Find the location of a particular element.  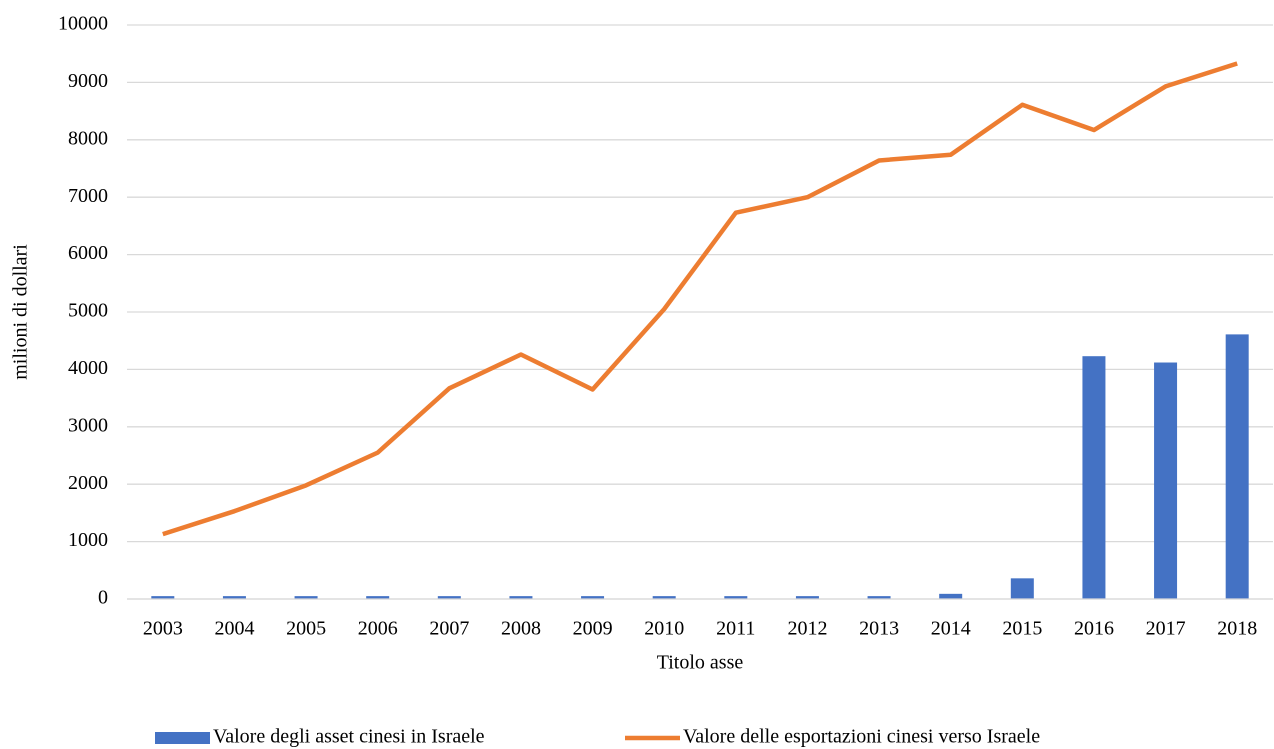

x-tick-label: 2016 is located at coordinates (1094, 629).